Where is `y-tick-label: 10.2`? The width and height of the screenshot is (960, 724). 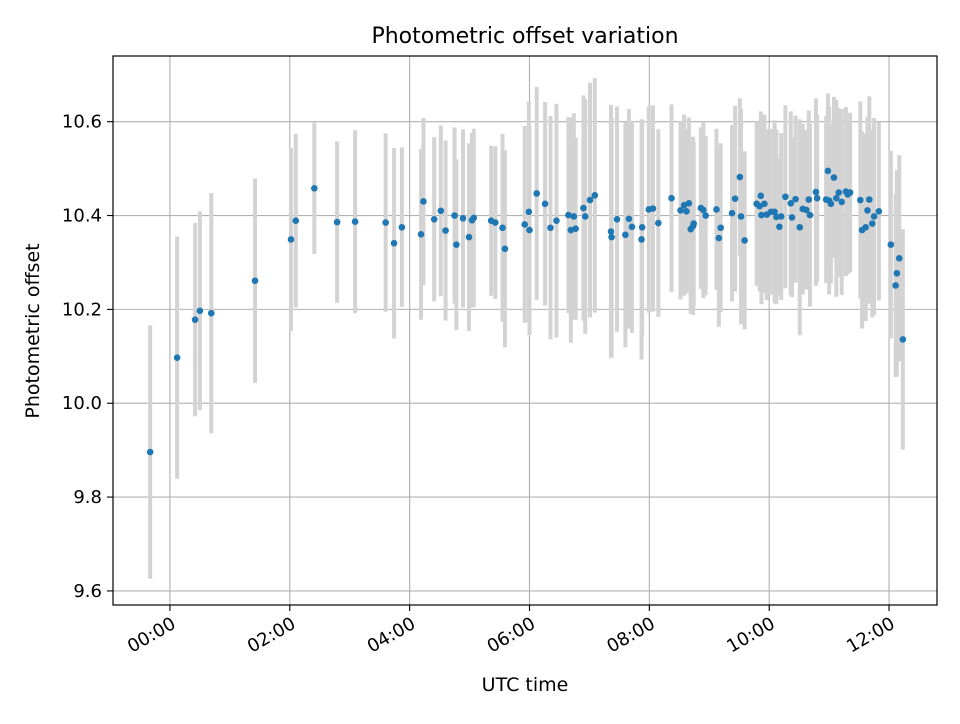
y-tick-label: 10.2 is located at coordinates (82, 309).